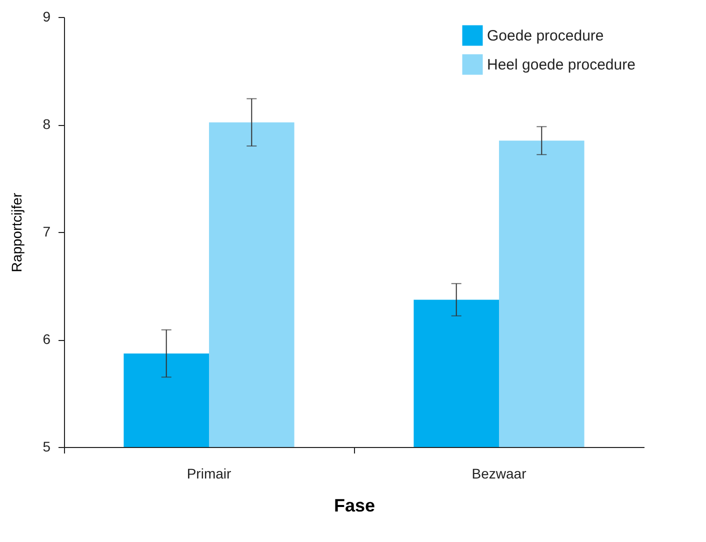  I want to click on y-tick-label: 9, so click(46, 16).